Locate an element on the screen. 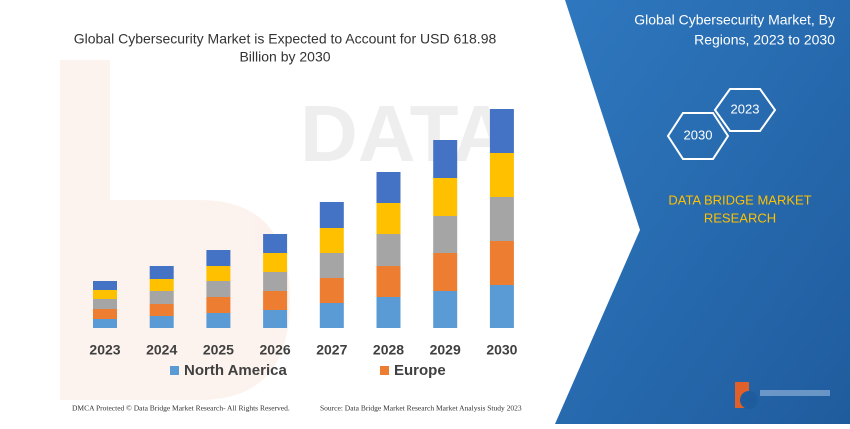  x-tick-label: 2024 is located at coordinates (161, 350).